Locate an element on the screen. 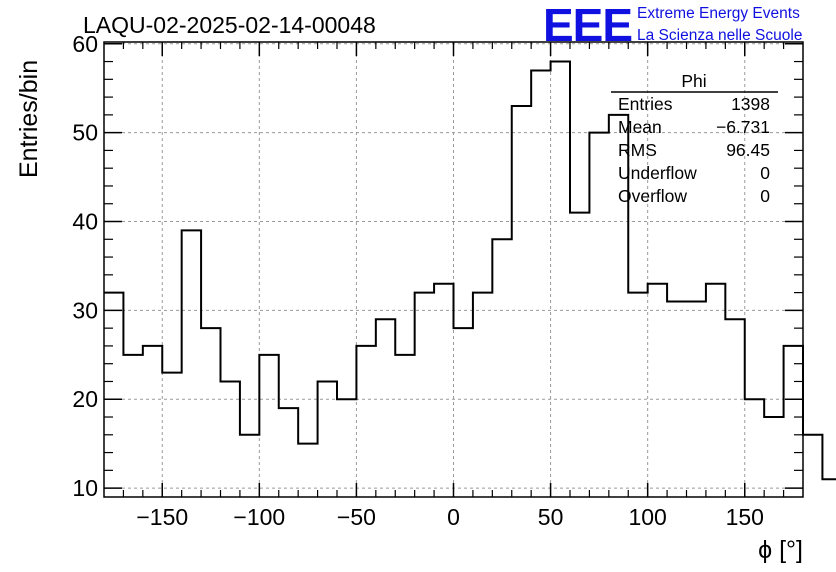 The image size is (836, 572). y-tick-label: 50 is located at coordinates (85, 133).